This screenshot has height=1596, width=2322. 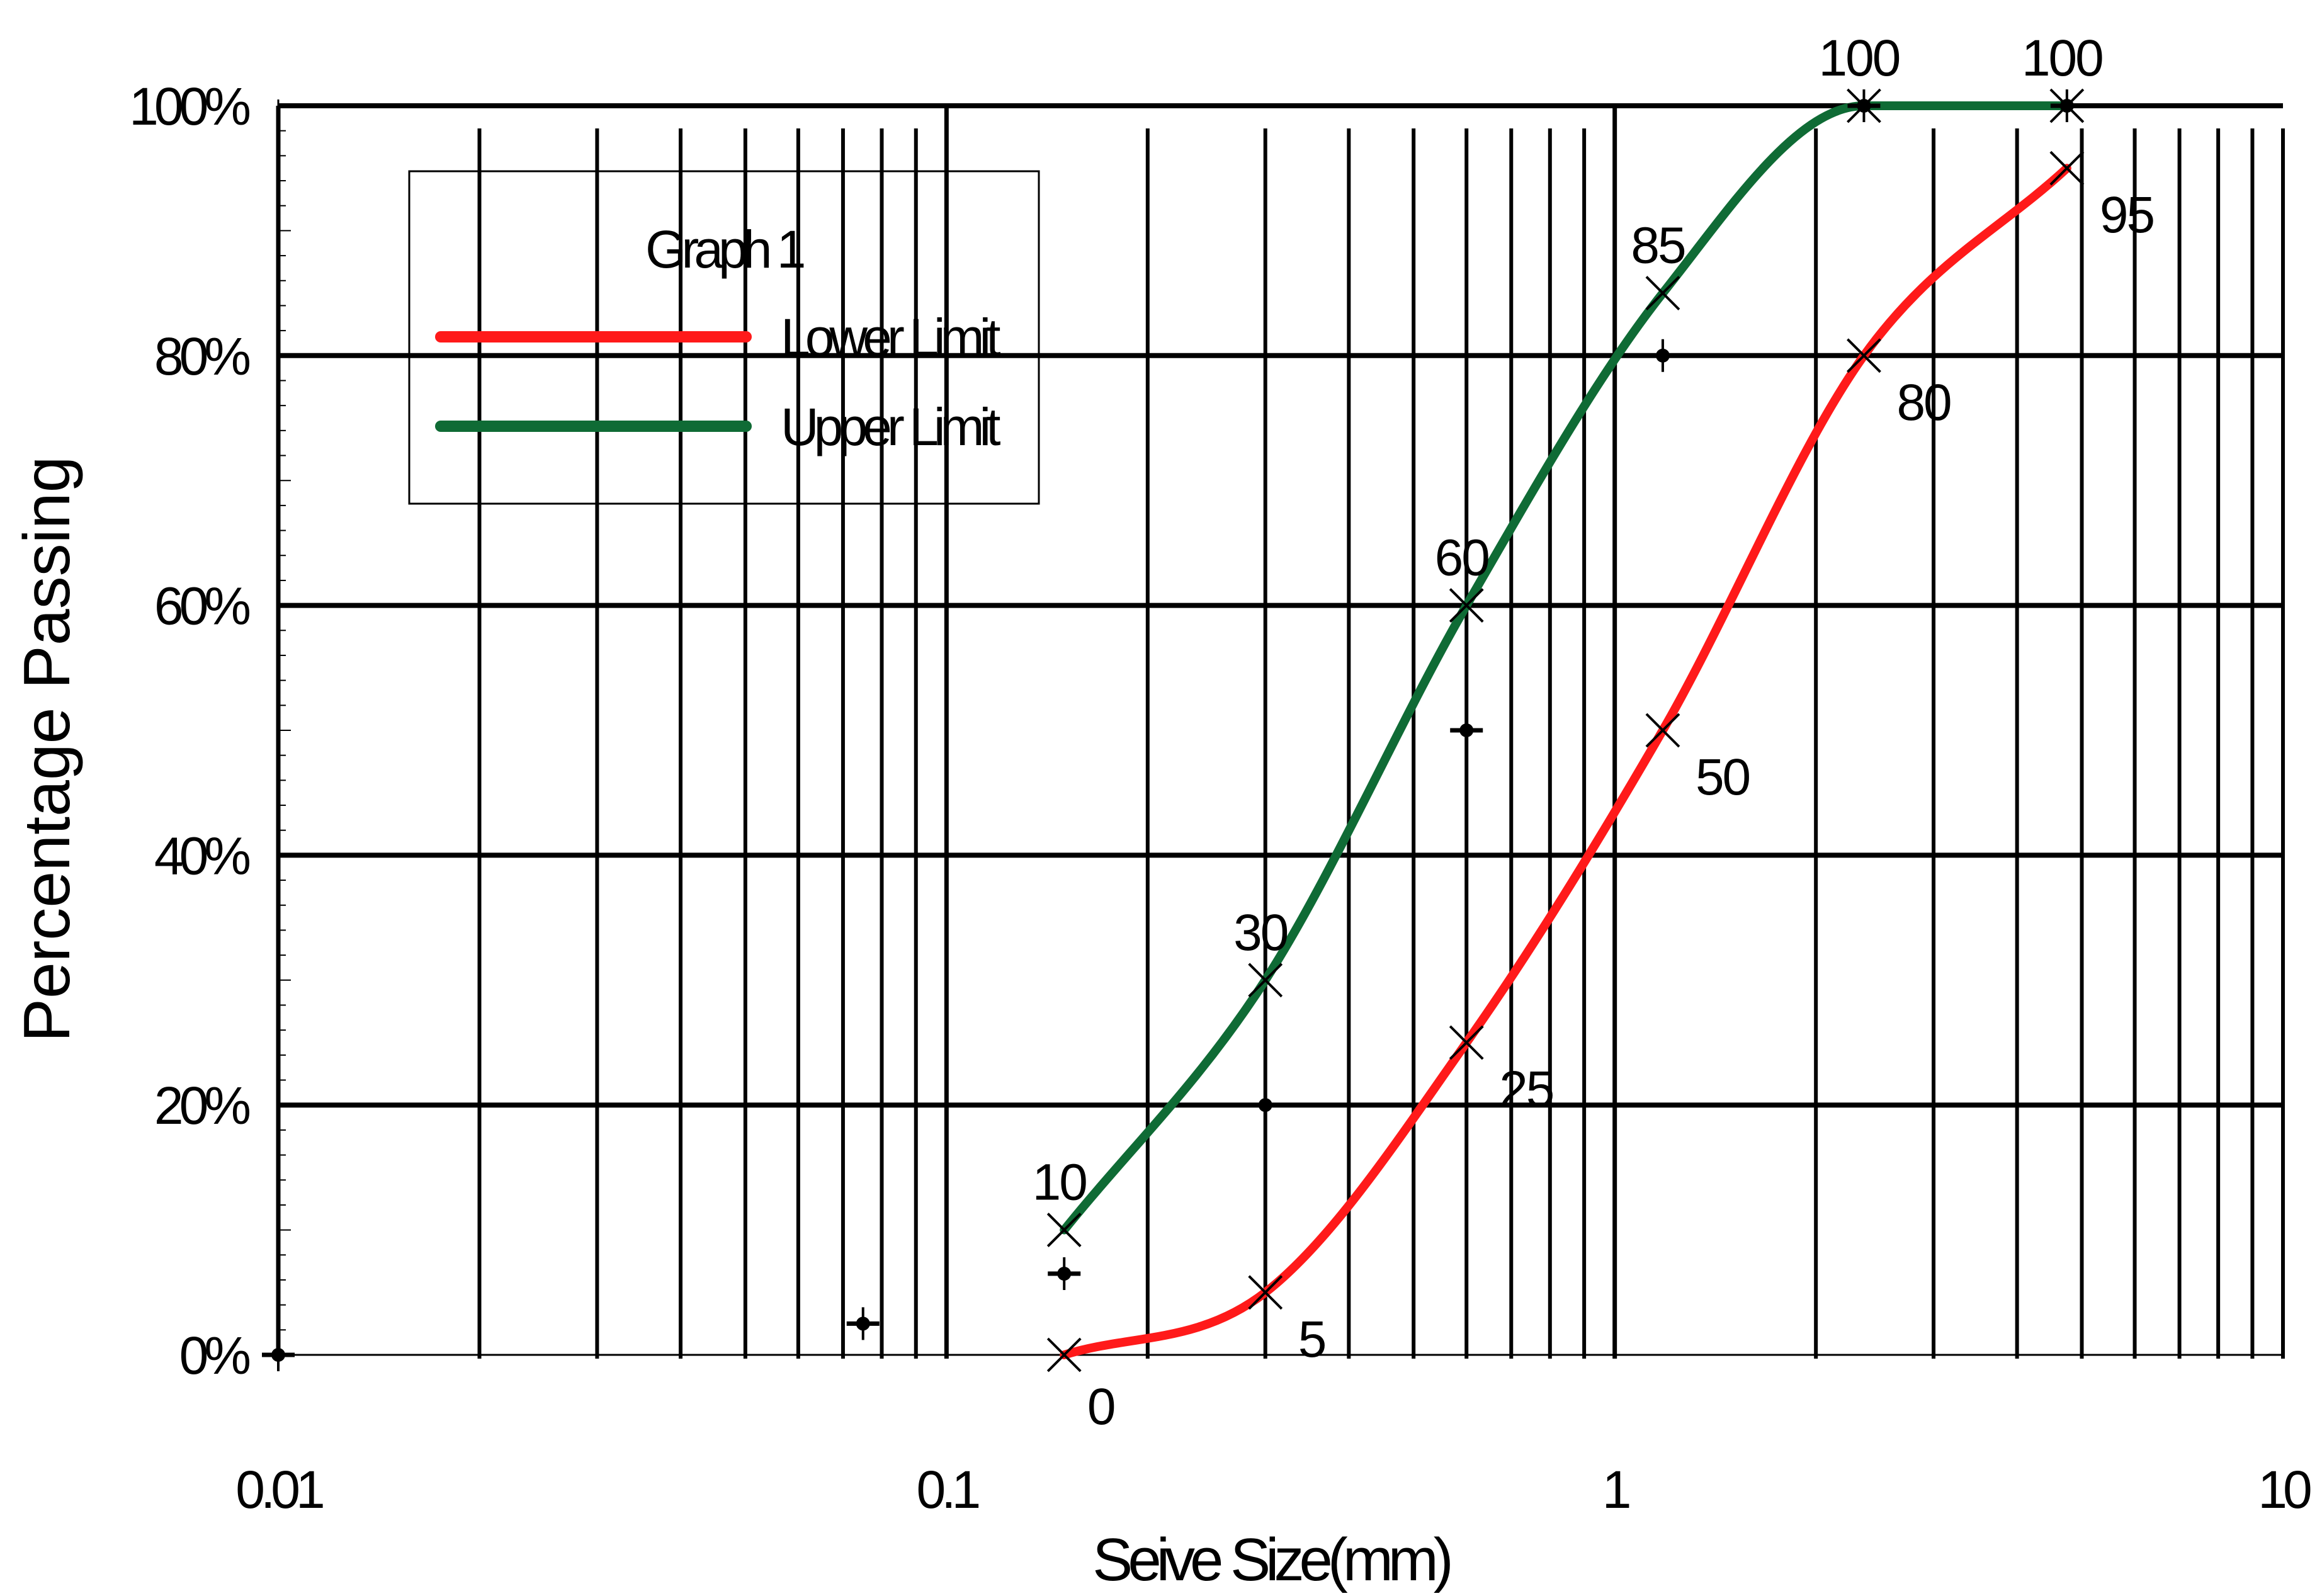 I want to click on y-tick-label: 40%, so click(x=201, y=855).